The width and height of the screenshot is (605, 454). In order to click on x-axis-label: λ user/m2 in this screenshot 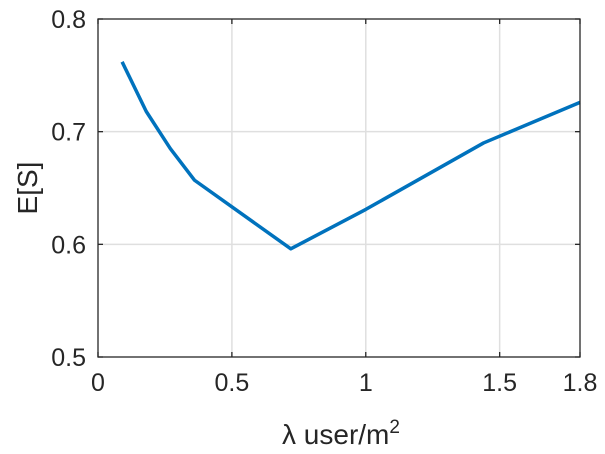, I will do `click(341, 433)`.